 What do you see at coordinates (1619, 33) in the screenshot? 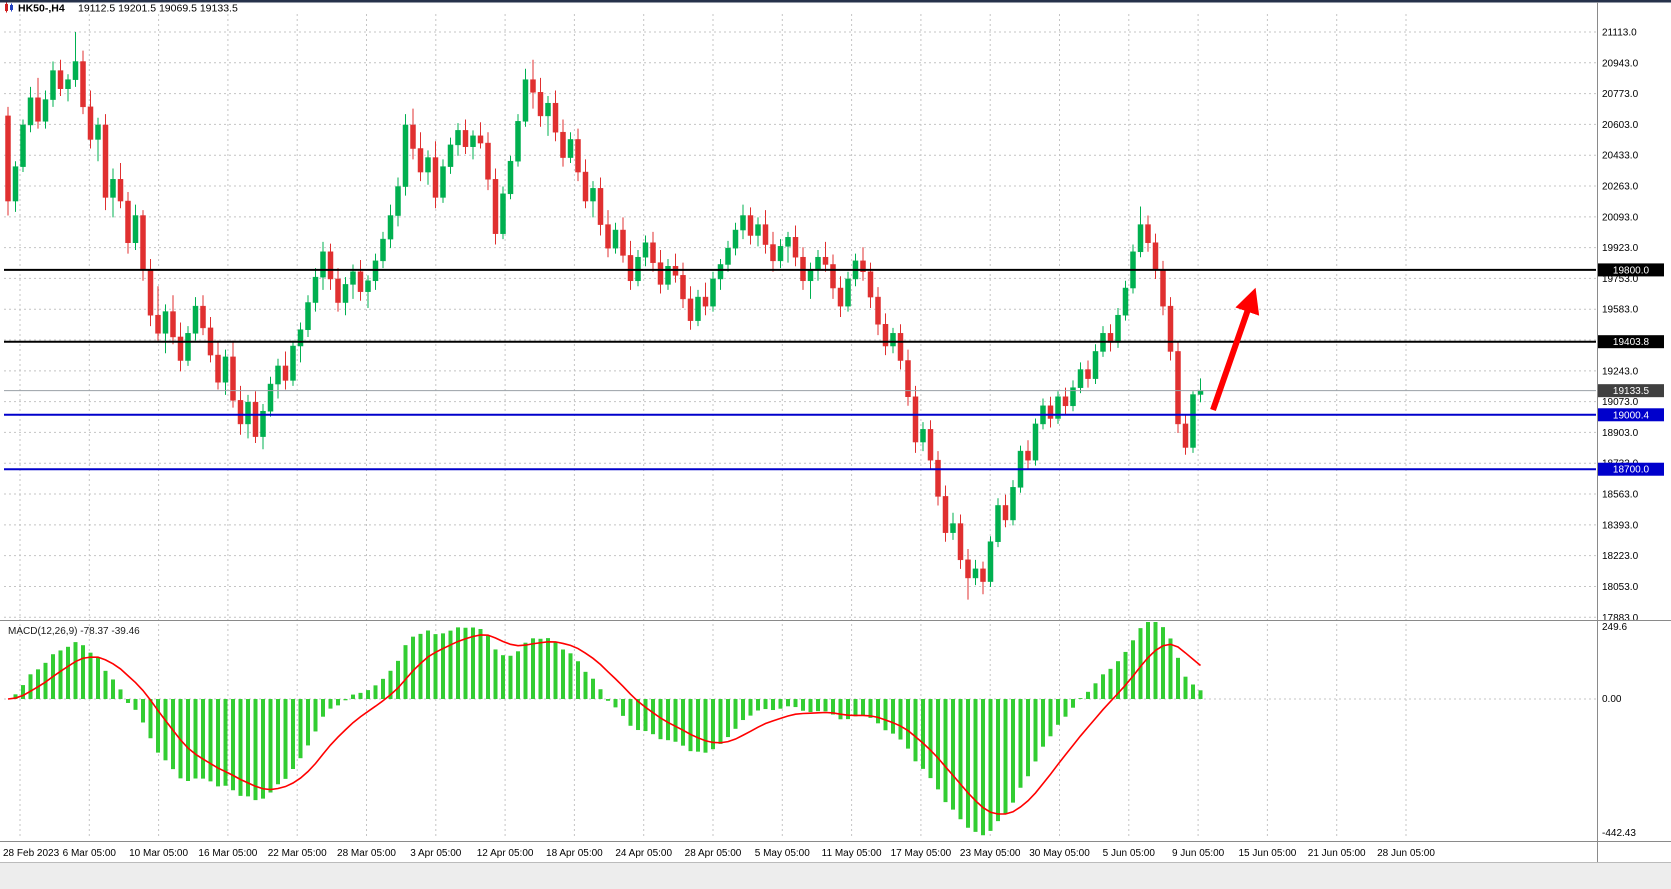
I see `svg-text: 21113.0` at bounding box center [1619, 33].